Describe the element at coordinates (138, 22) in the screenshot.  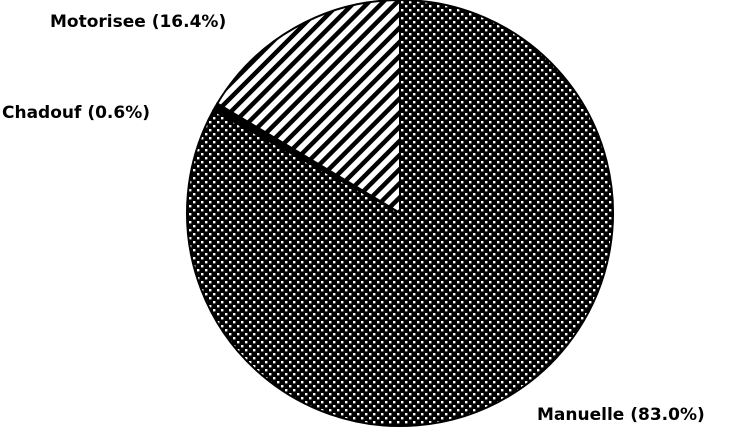
I see `slice-label-motorisee: Motorisee (16.4%)` at that location.